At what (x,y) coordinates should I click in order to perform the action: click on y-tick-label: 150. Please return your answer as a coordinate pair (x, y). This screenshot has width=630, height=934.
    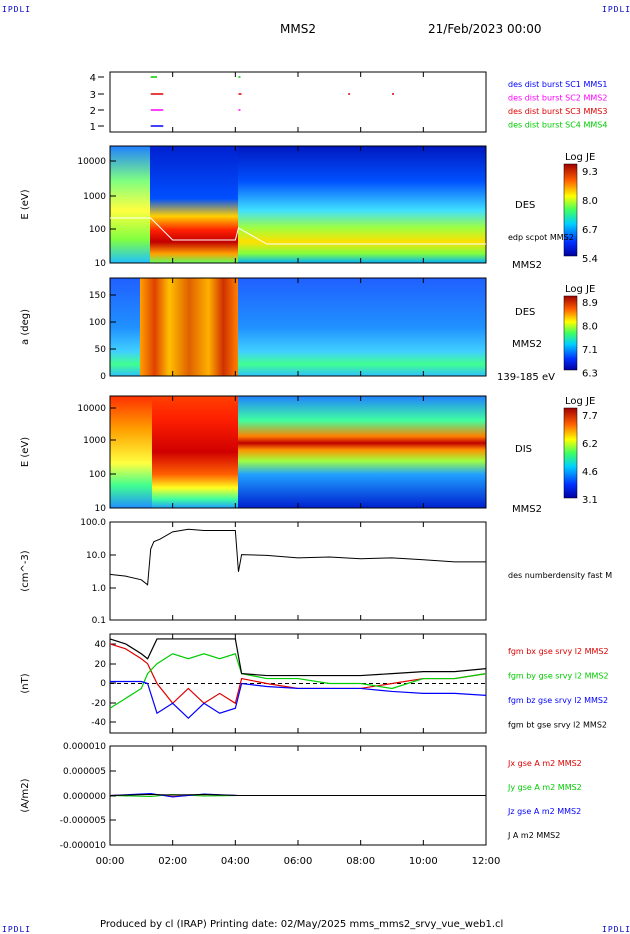
    Looking at the image, I should click on (97, 296).